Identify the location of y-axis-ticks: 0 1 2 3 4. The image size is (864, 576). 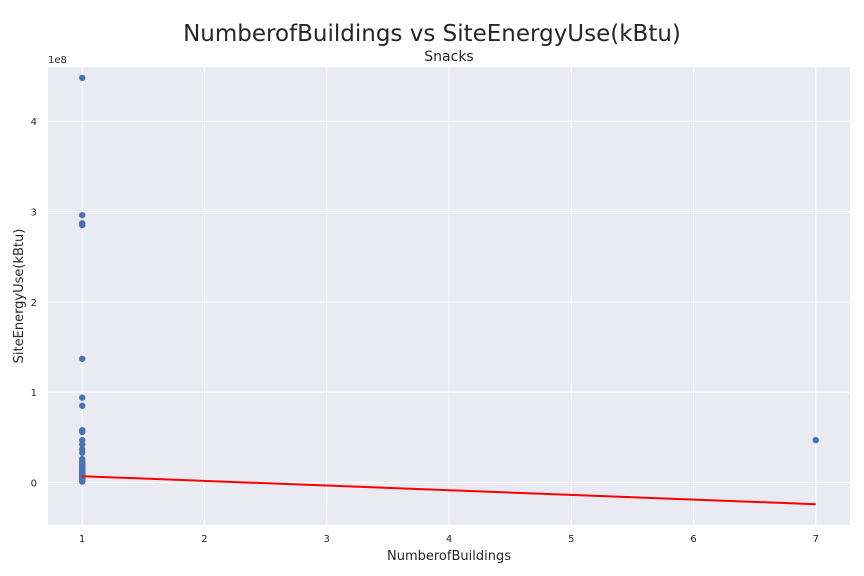
(34, 303).